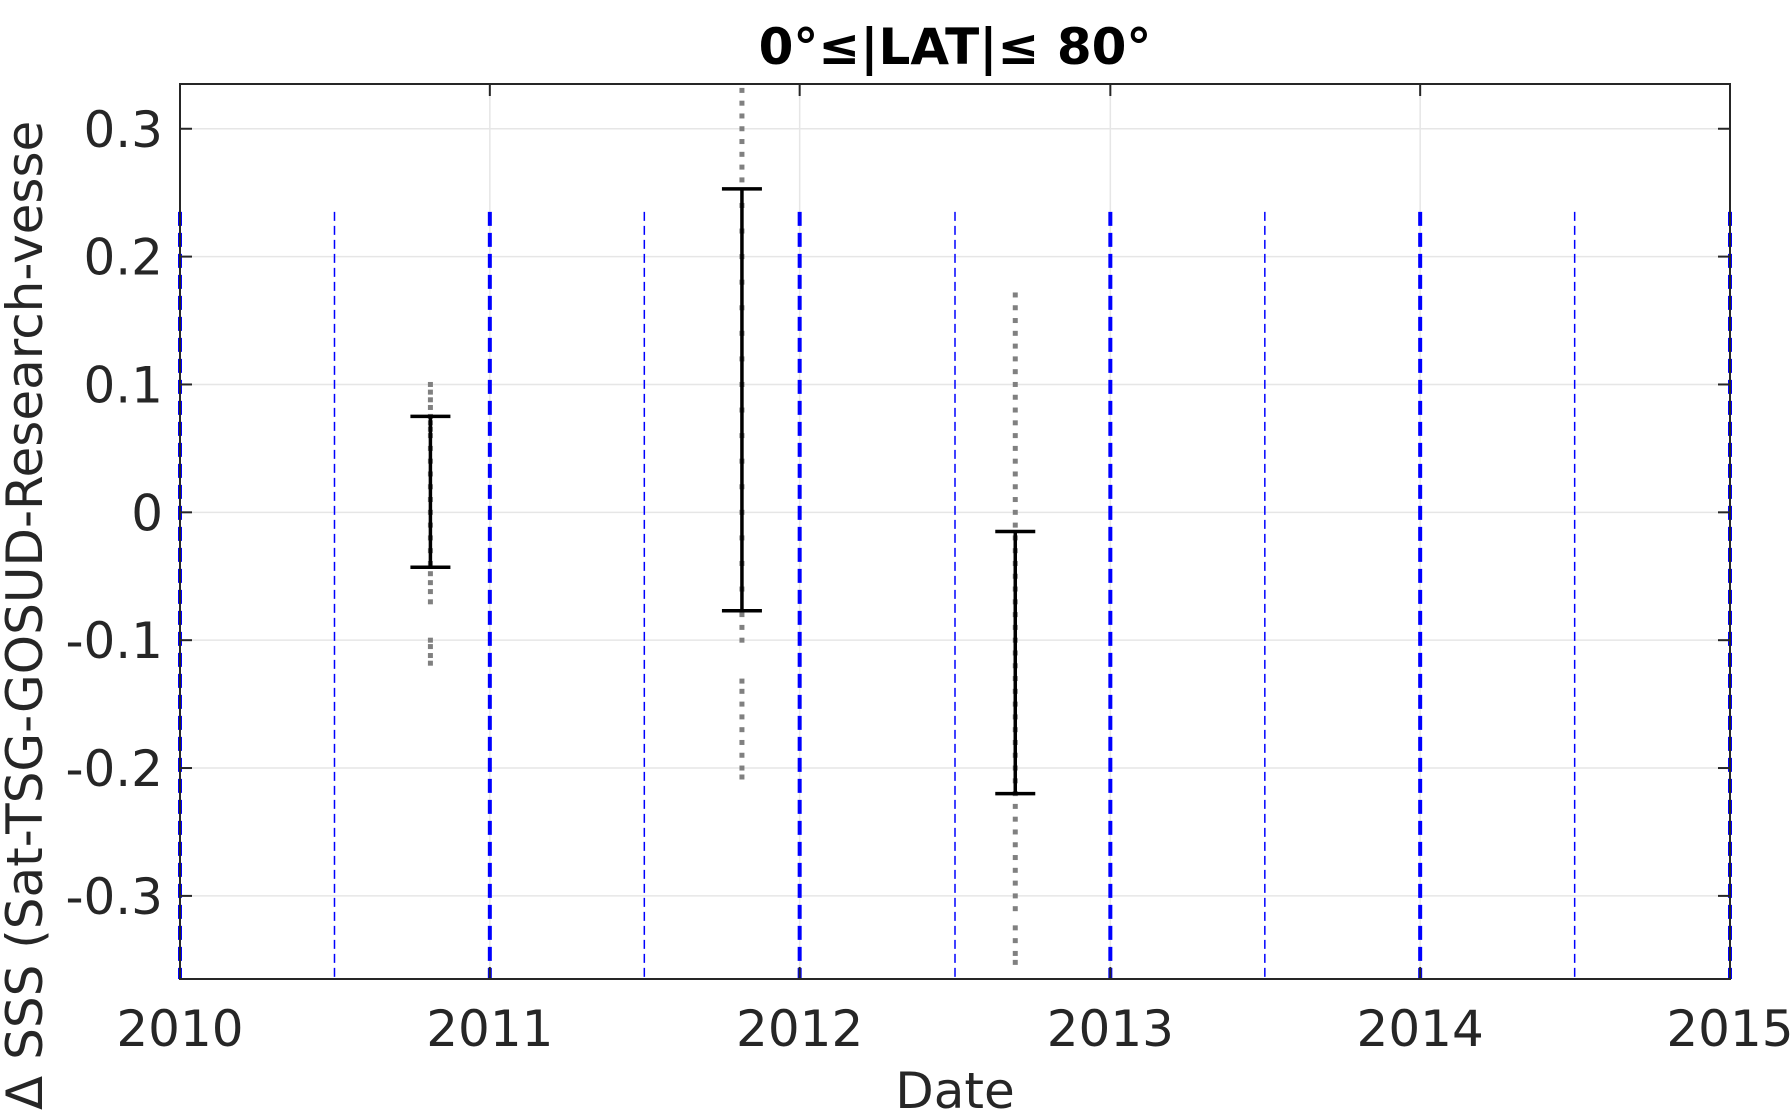  Describe the element at coordinates (955, 47) in the screenshot. I see `chart-title: 0°≤|LAT|≤ 80°` at that location.